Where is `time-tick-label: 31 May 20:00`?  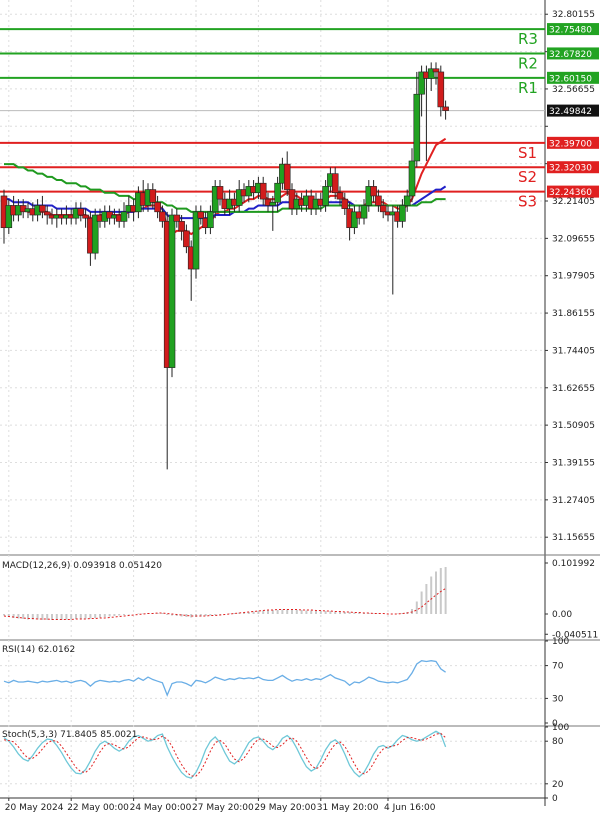
time-tick-label: 31 May 20:00 is located at coordinates (348, 808).